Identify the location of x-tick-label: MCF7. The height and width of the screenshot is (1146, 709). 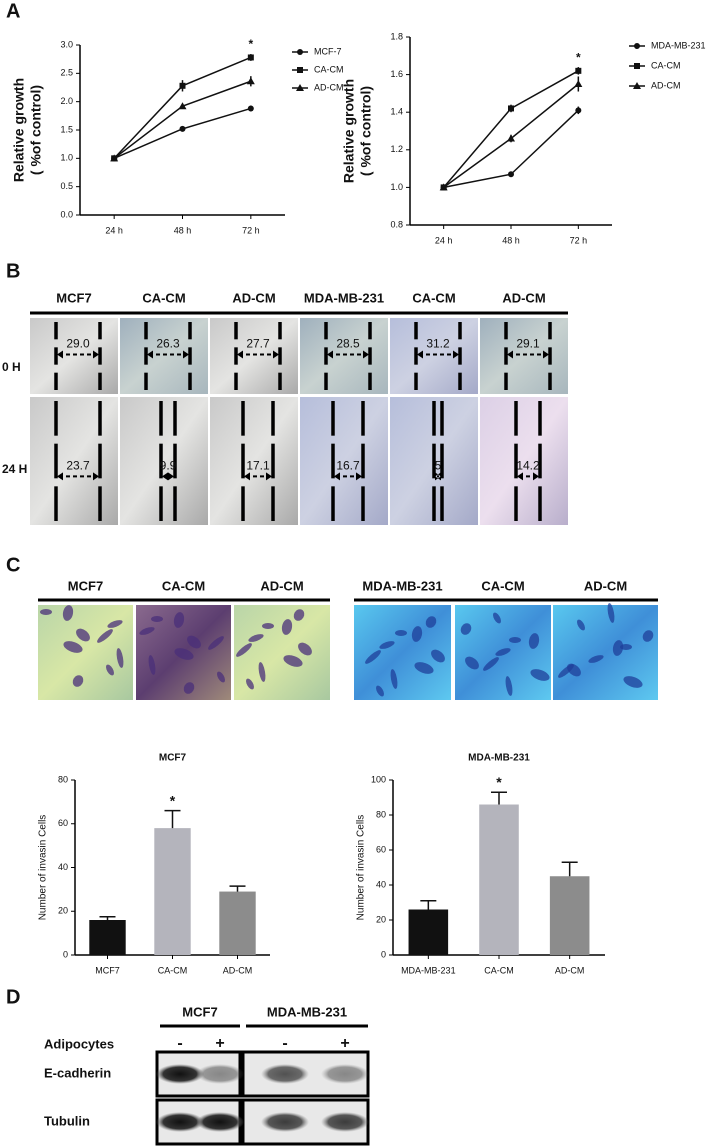
(107, 970).